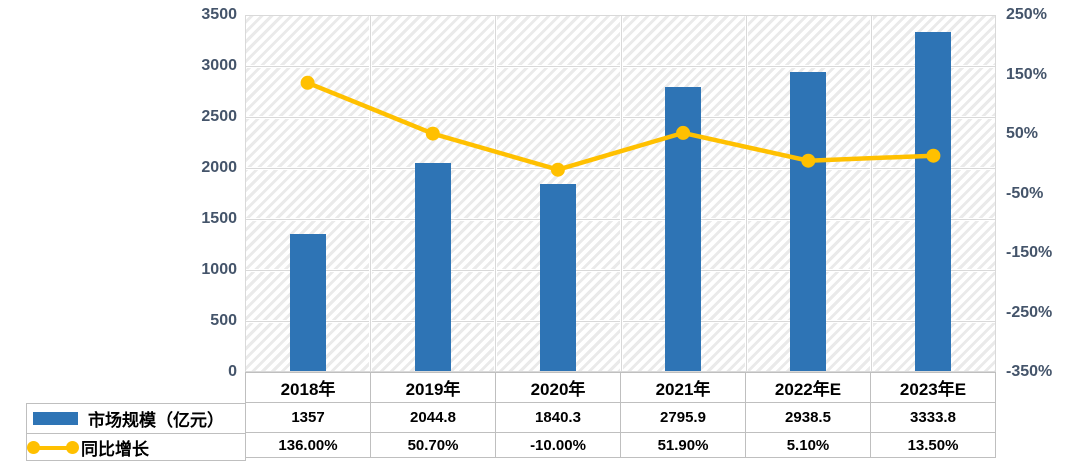  Describe the element at coordinates (1025, 193) in the screenshot. I see `right-axis-tick: -50%` at that location.